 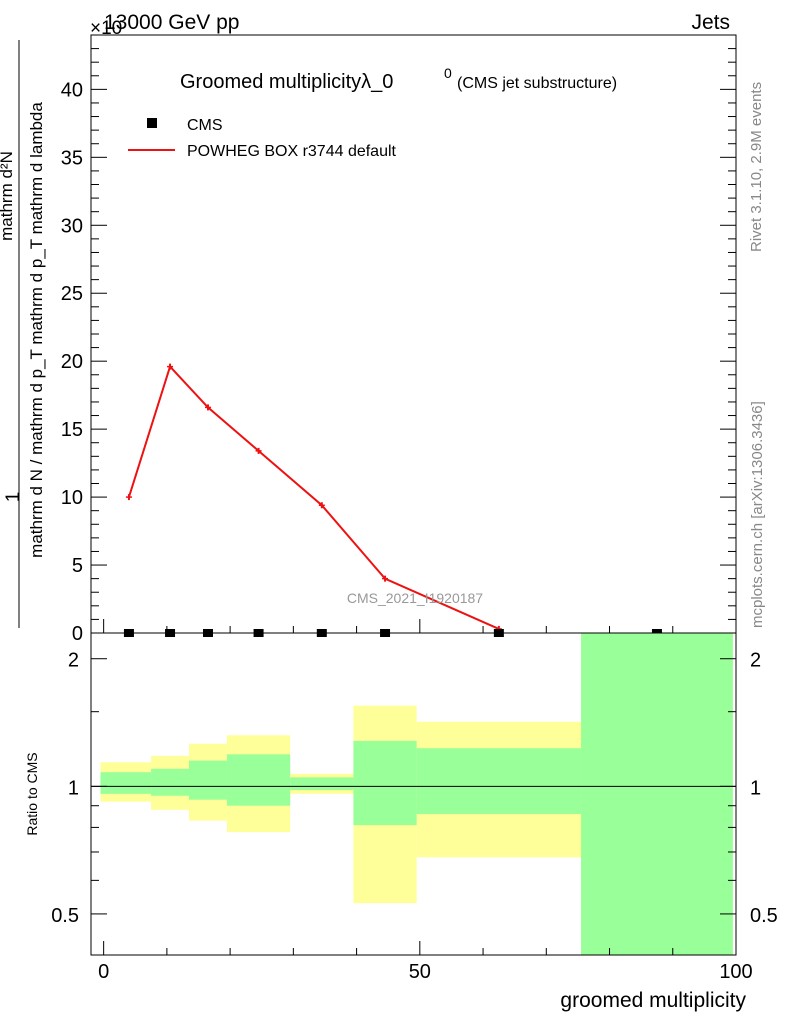 What do you see at coordinates (286, 82) in the screenshot?
I see `main-title: Groomed multiplicityλ_0` at bounding box center [286, 82].